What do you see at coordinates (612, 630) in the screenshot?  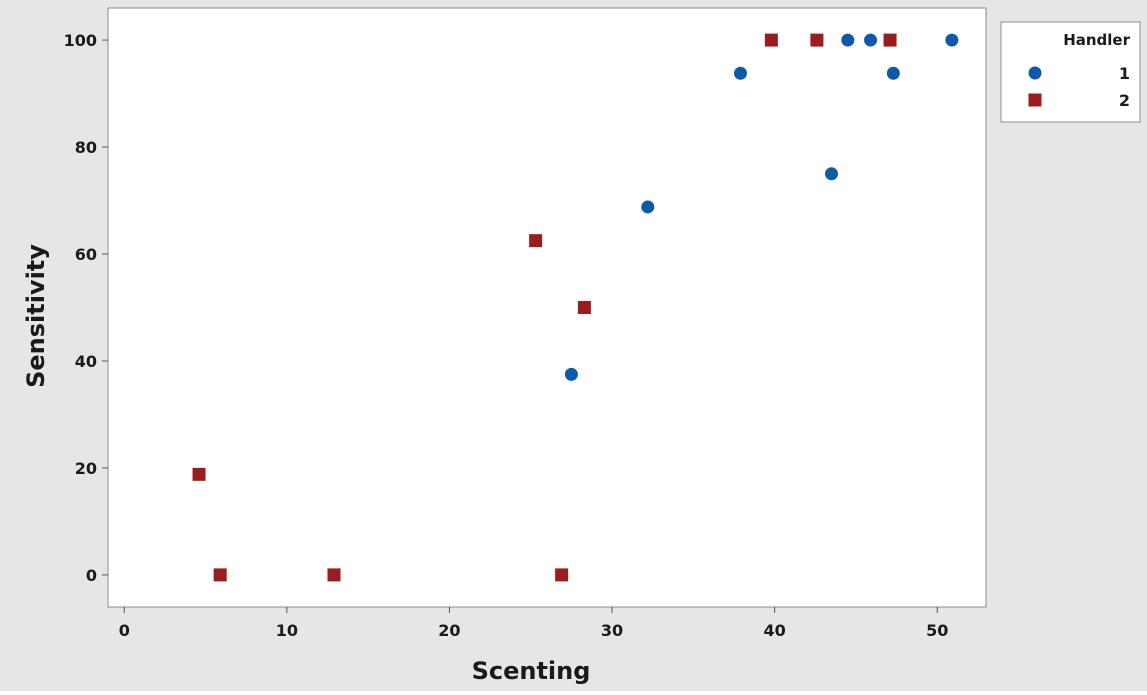 I see `x-tick-label: 30` at bounding box center [612, 630].